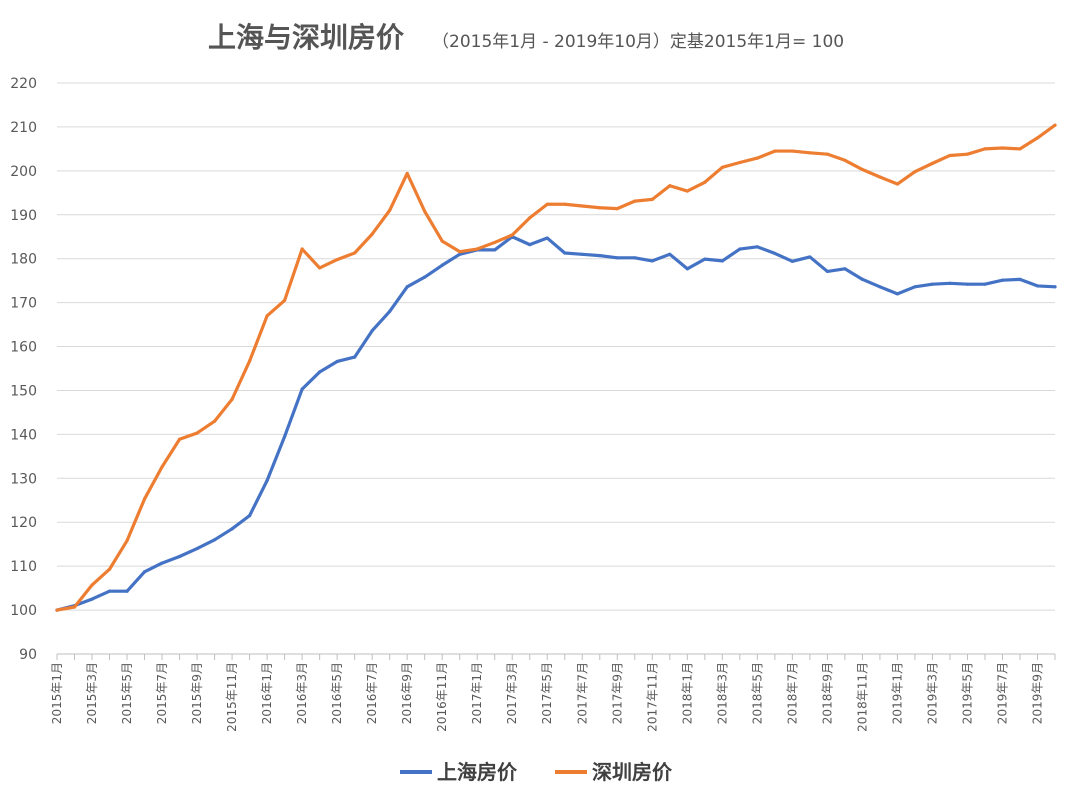 This screenshot has height=804, width=1080. What do you see at coordinates (302, 693) in the screenshot?
I see `x-tick-label: 2016年3月` at bounding box center [302, 693].